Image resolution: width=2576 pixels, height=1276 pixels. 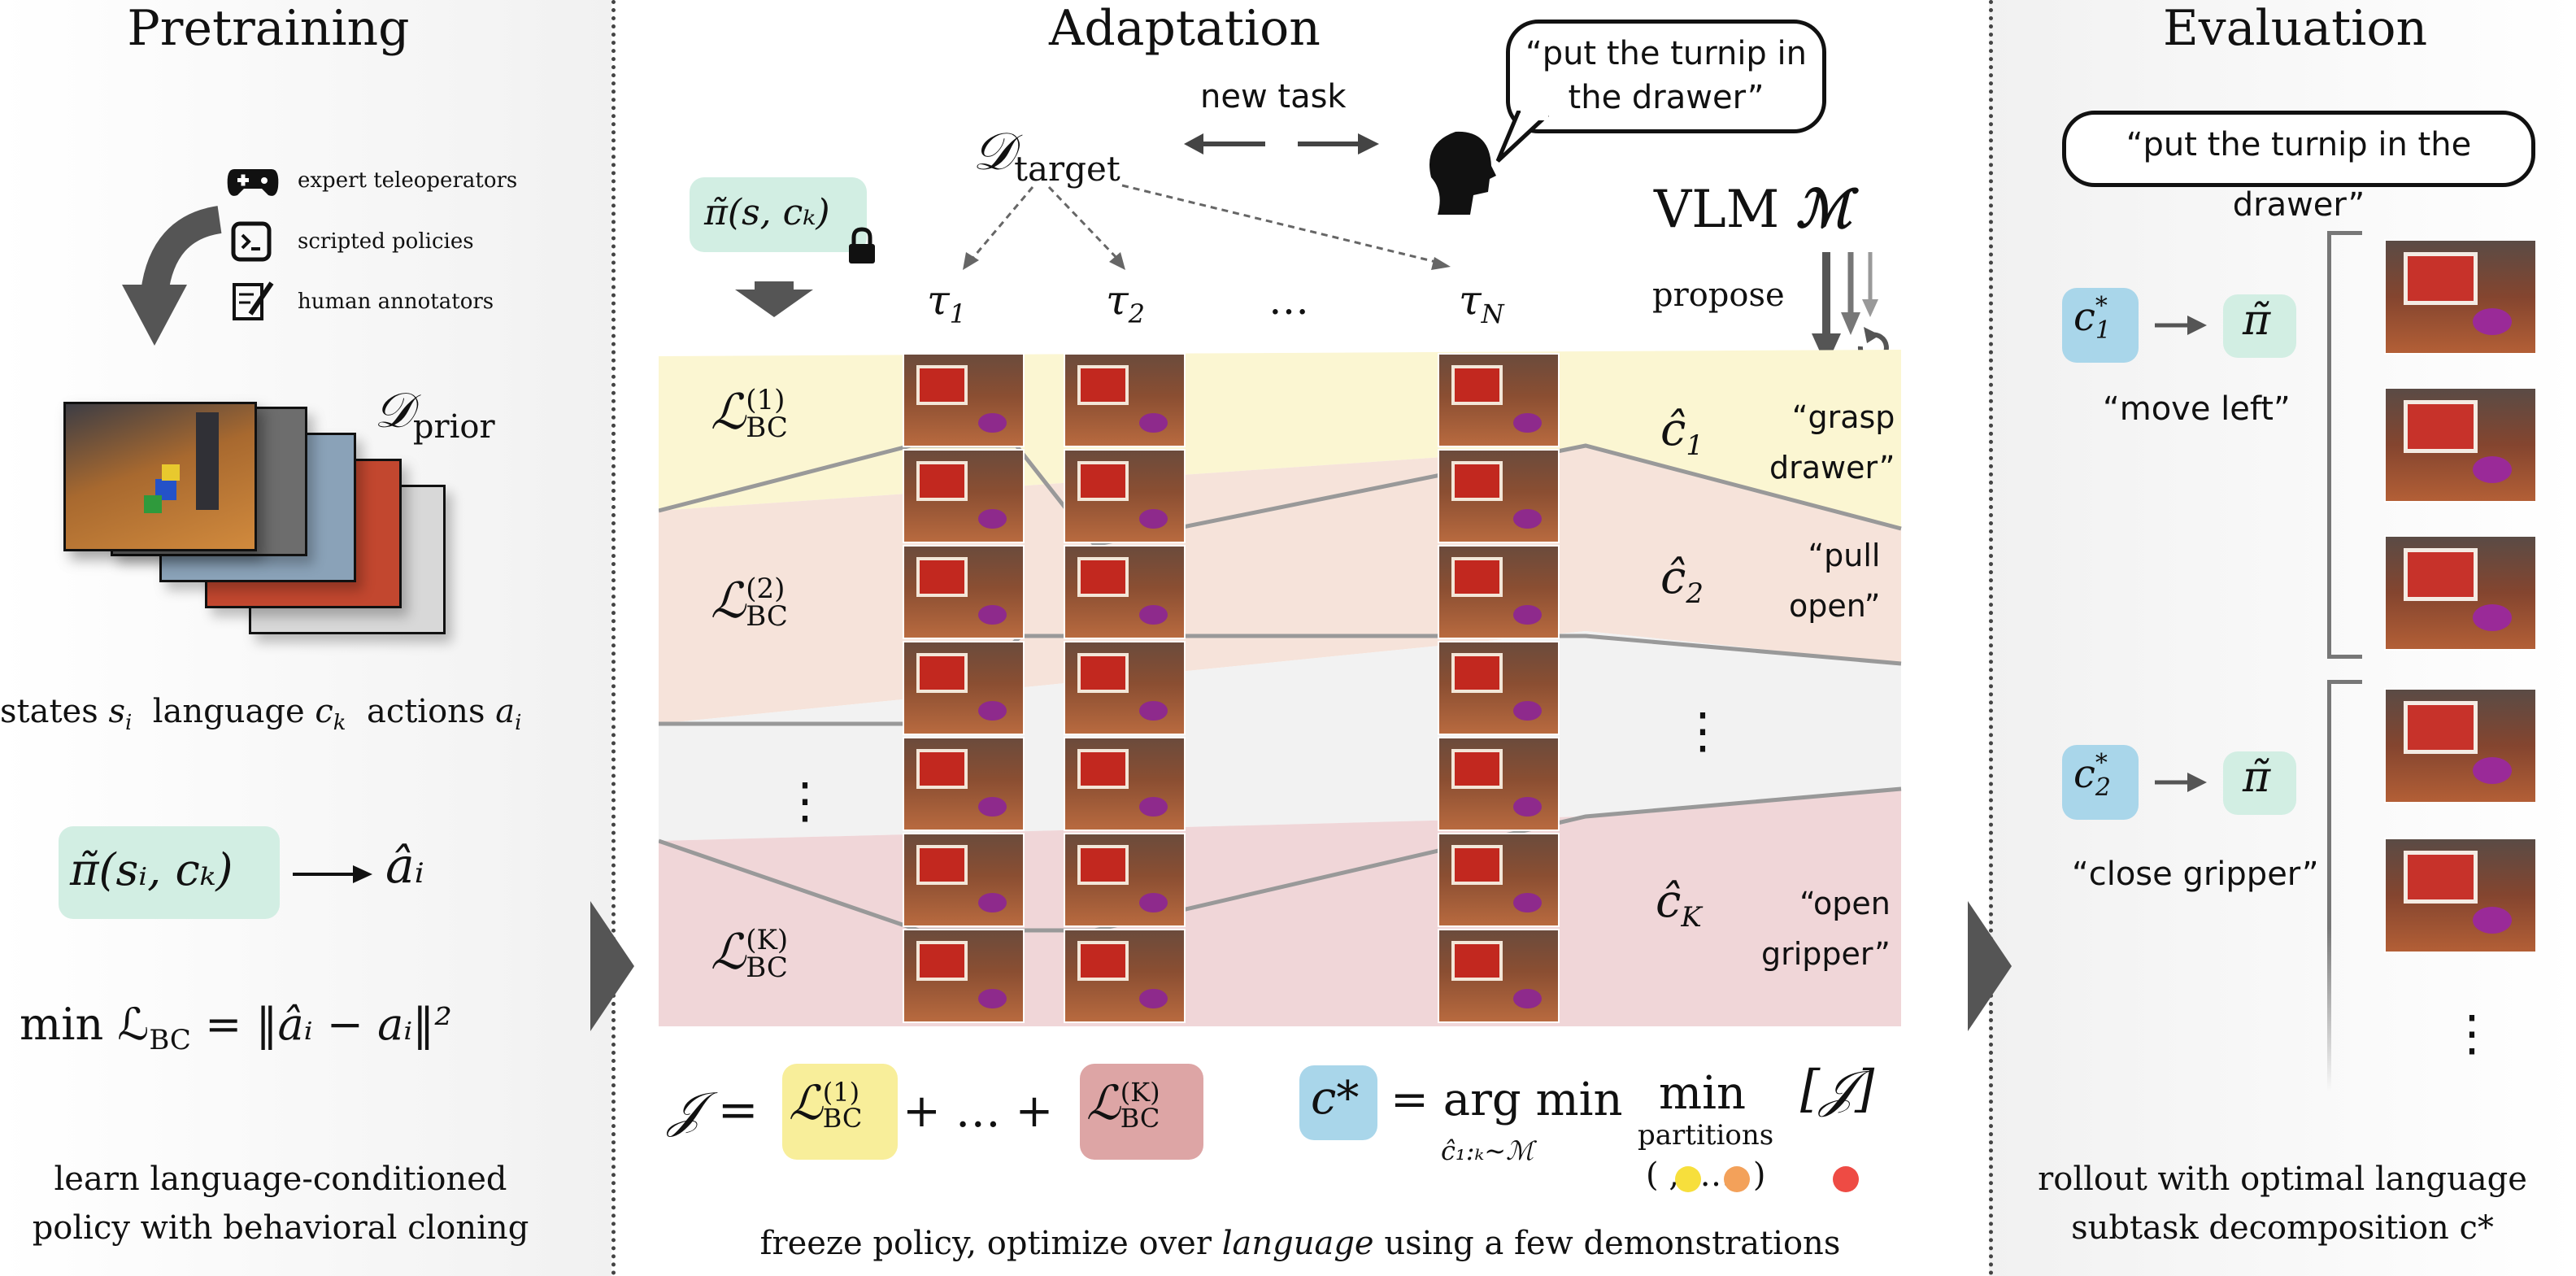 I want to click on step-1-language: c * 1, so click(x=2092, y=318).